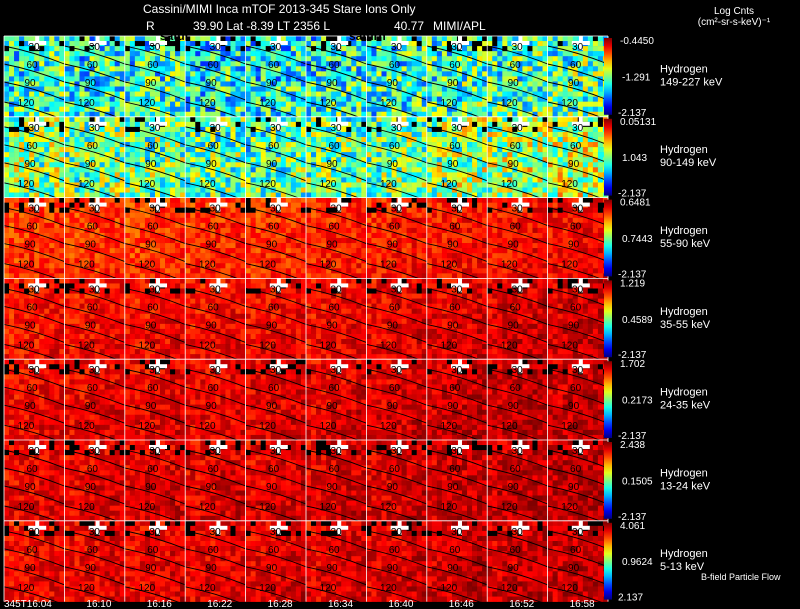  What do you see at coordinates (457, 55) in the screenshot?
I see `contour-line` at bounding box center [457, 55].